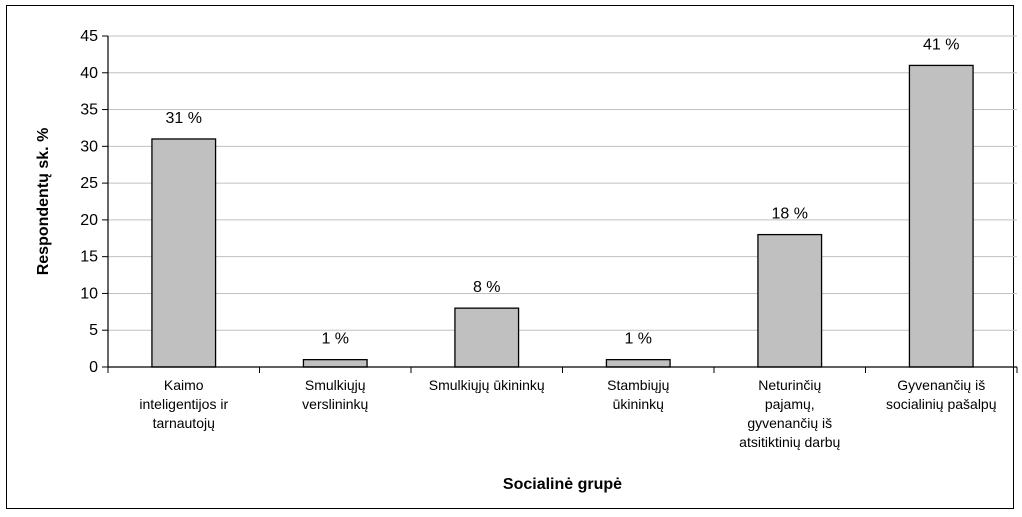  What do you see at coordinates (335, 394) in the screenshot?
I see `x-category-label: Smulkiųjų verslininkų` at bounding box center [335, 394].